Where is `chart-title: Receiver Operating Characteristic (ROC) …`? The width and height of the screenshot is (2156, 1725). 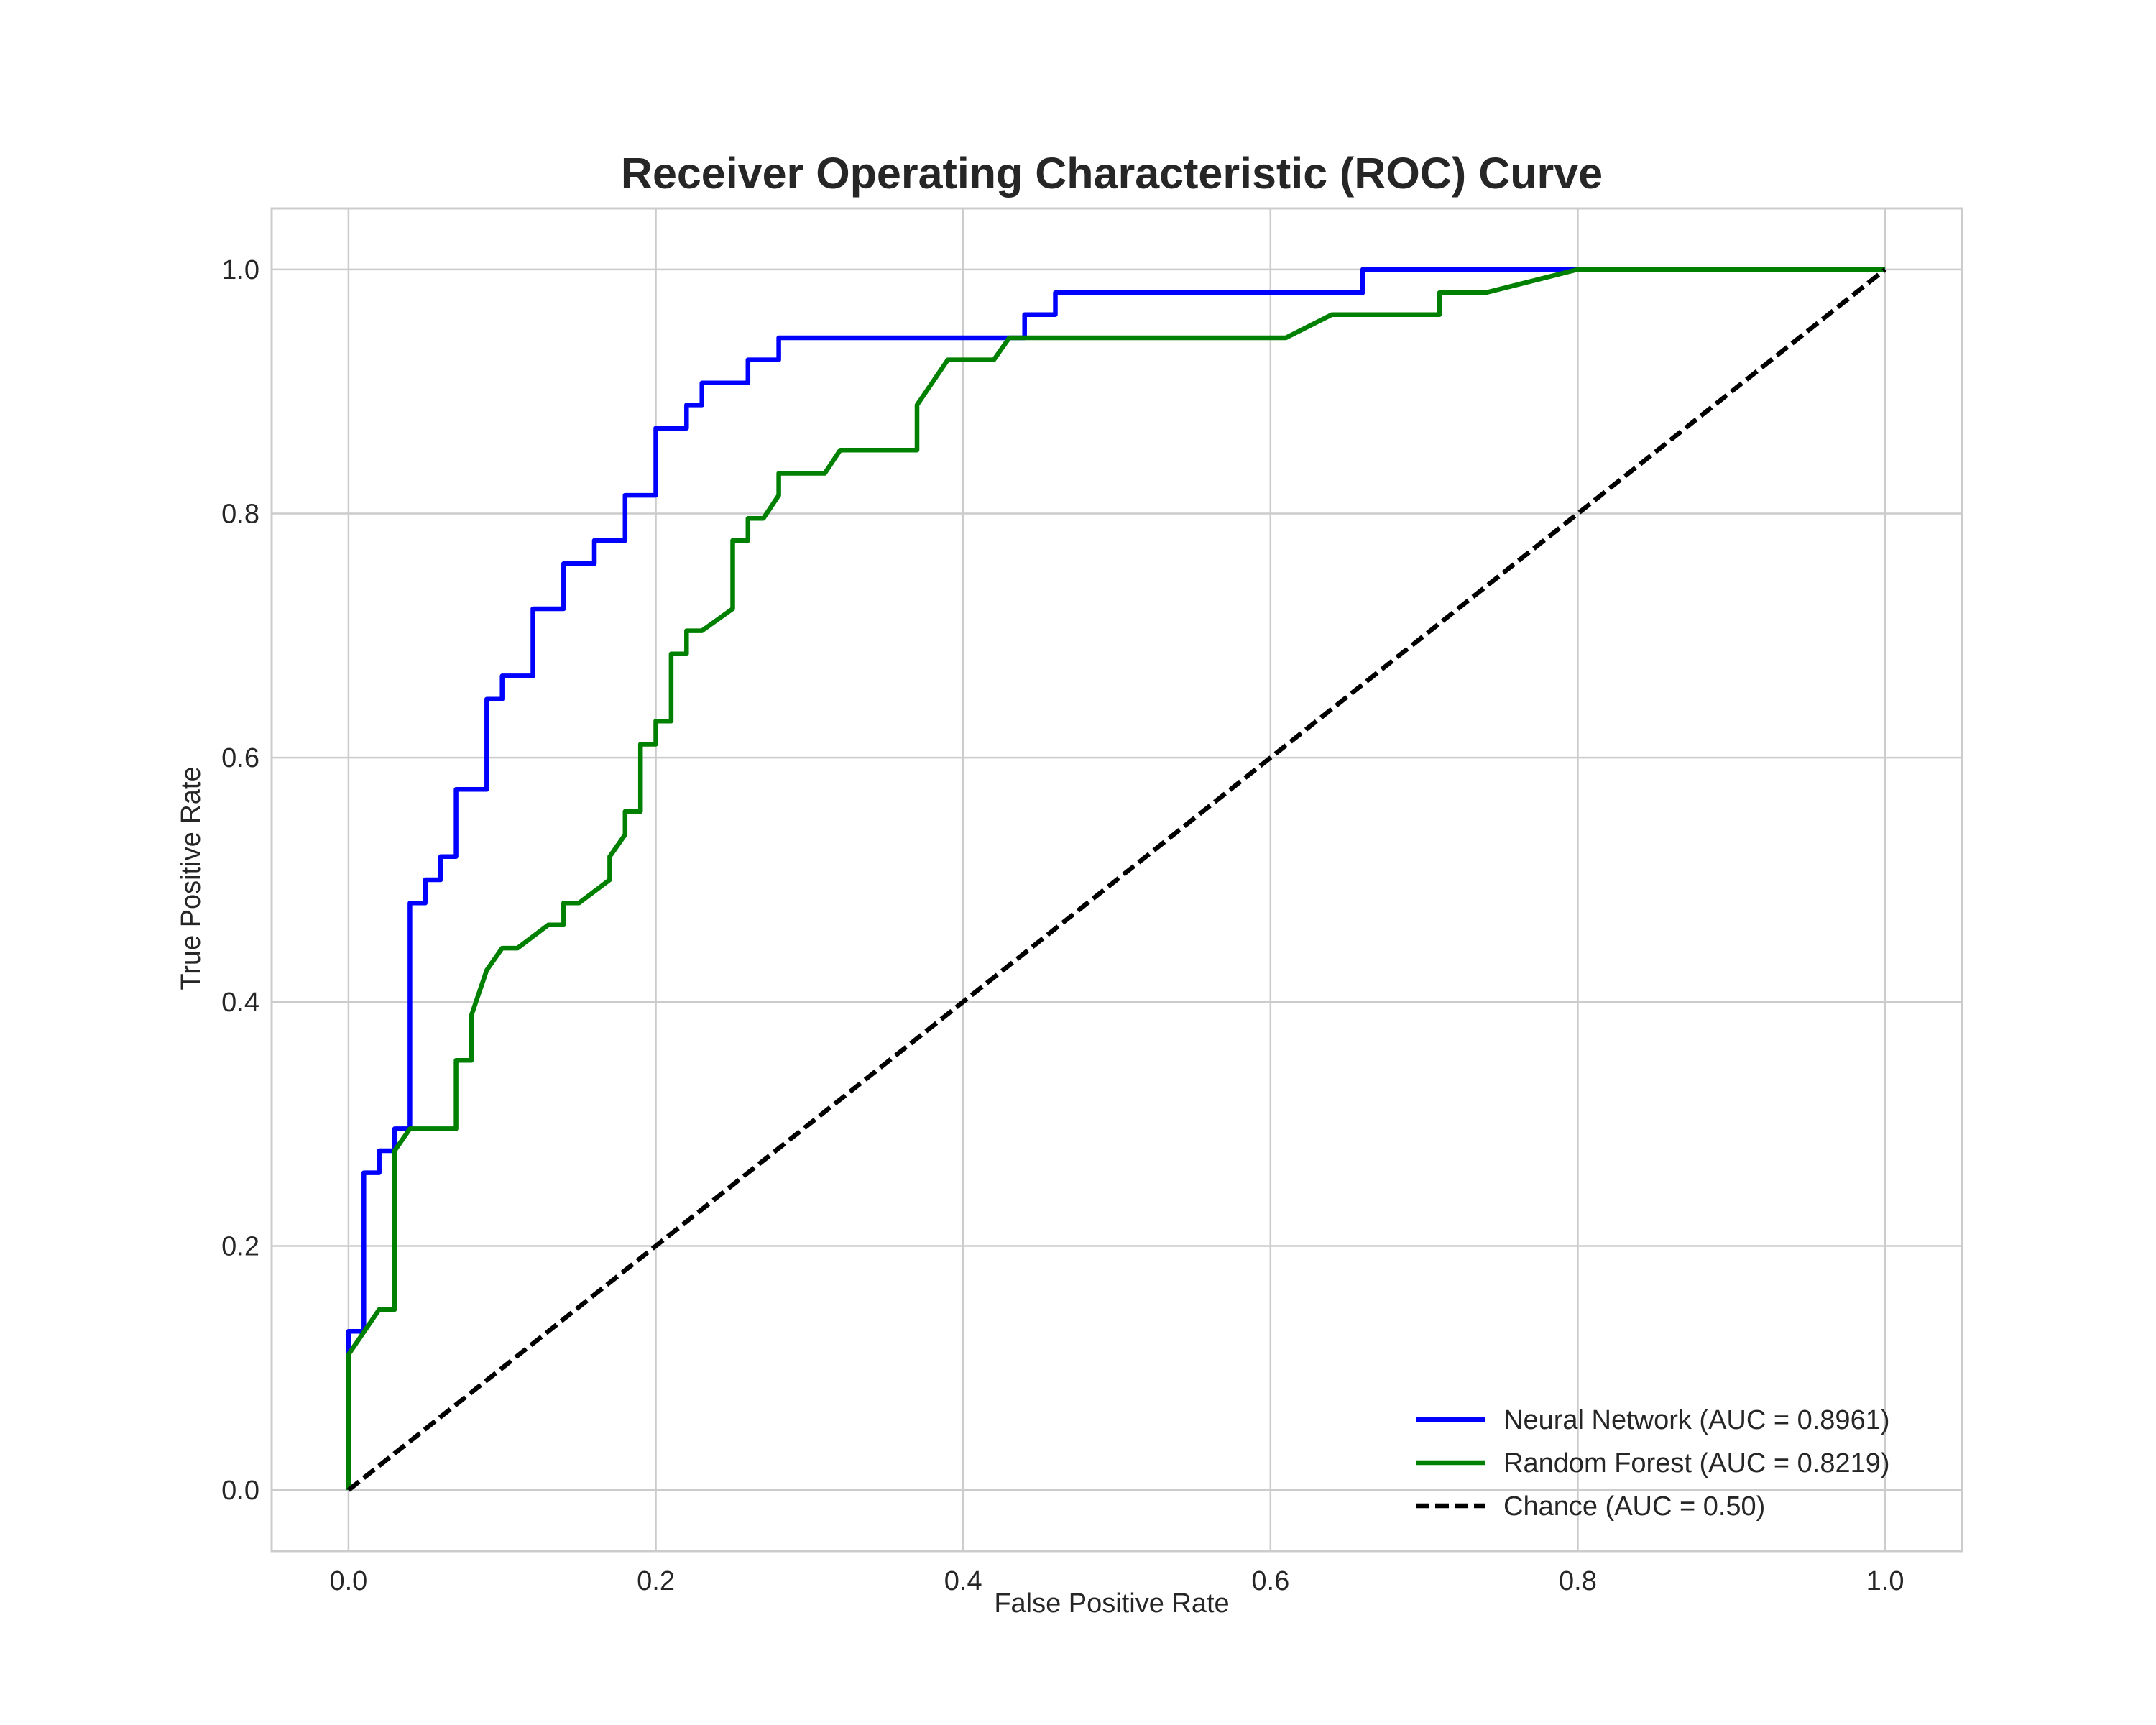
chart-title: Receiver Operating Characteristic (ROC) … is located at coordinates (1112, 173).